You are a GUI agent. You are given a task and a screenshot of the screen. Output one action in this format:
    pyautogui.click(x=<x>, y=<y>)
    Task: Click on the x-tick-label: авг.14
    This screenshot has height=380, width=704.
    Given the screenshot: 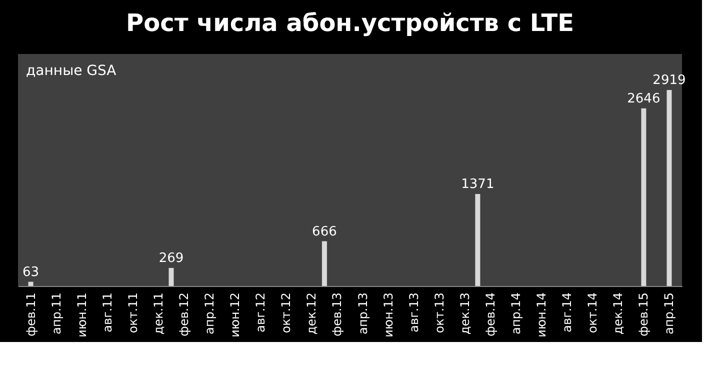 What is the action you would take?
    pyautogui.click(x=567, y=312)
    